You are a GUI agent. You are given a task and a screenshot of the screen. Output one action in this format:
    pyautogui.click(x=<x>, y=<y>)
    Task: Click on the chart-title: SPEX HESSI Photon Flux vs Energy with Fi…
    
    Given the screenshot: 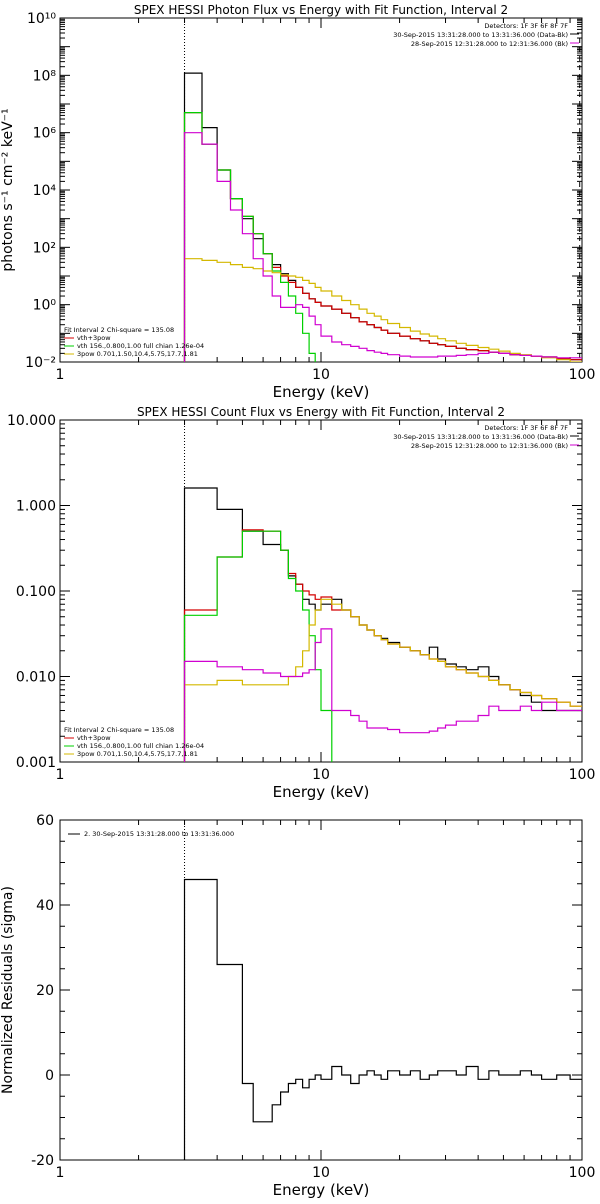 What is the action you would take?
    pyautogui.click(x=321, y=10)
    